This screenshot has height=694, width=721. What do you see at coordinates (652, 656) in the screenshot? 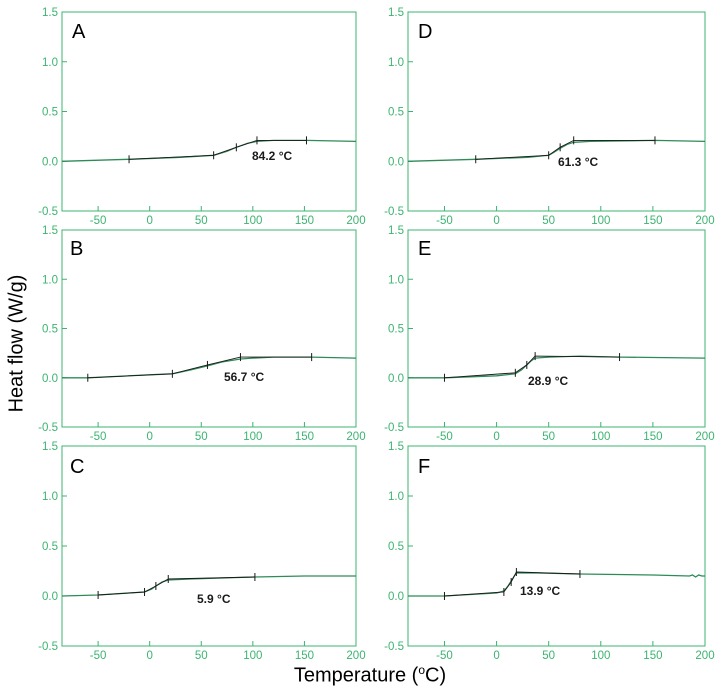
I see `panel-f-xtick-label: 150` at bounding box center [652, 656].